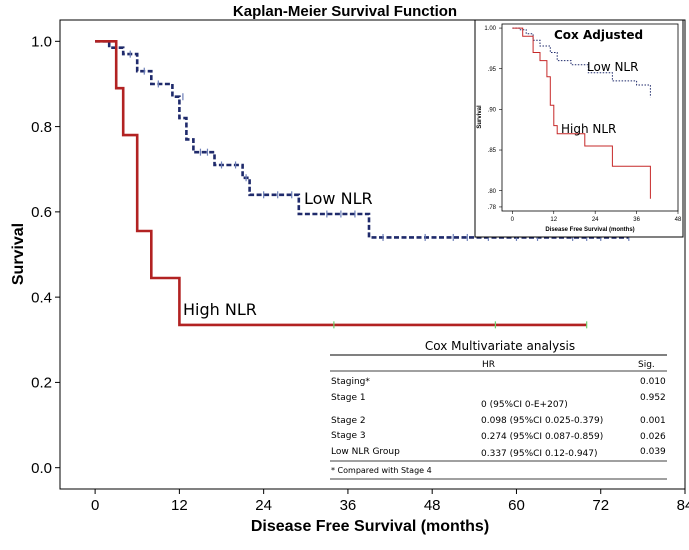  What do you see at coordinates (524, 405) in the screenshot?
I see `table-row-hr: 0 (95%CI 0-E+207)` at bounding box center [524, 405].